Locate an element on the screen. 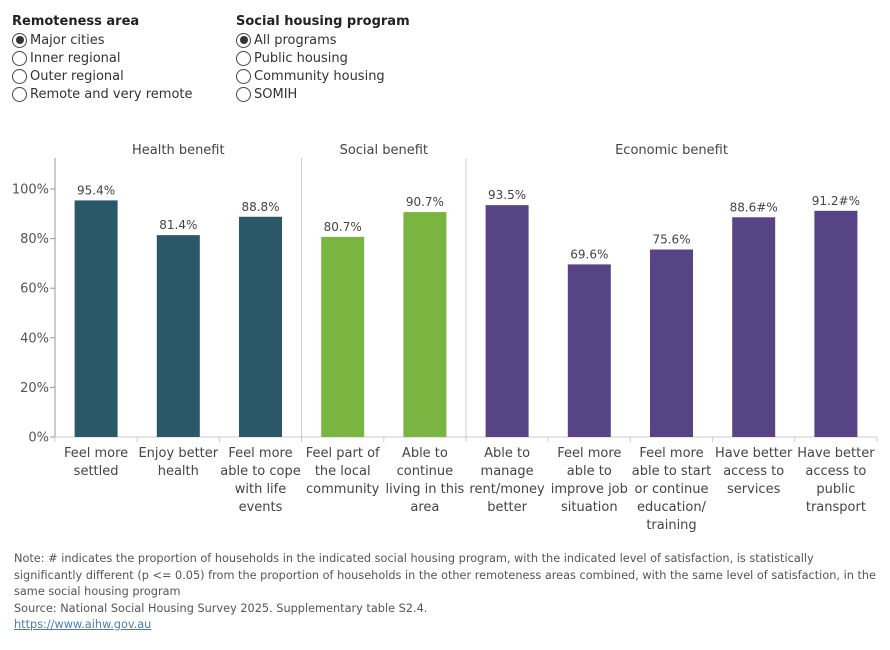 This screenshot has height=650, width=890. radio-somih: SOMIH is located at coordinates (323, 94).